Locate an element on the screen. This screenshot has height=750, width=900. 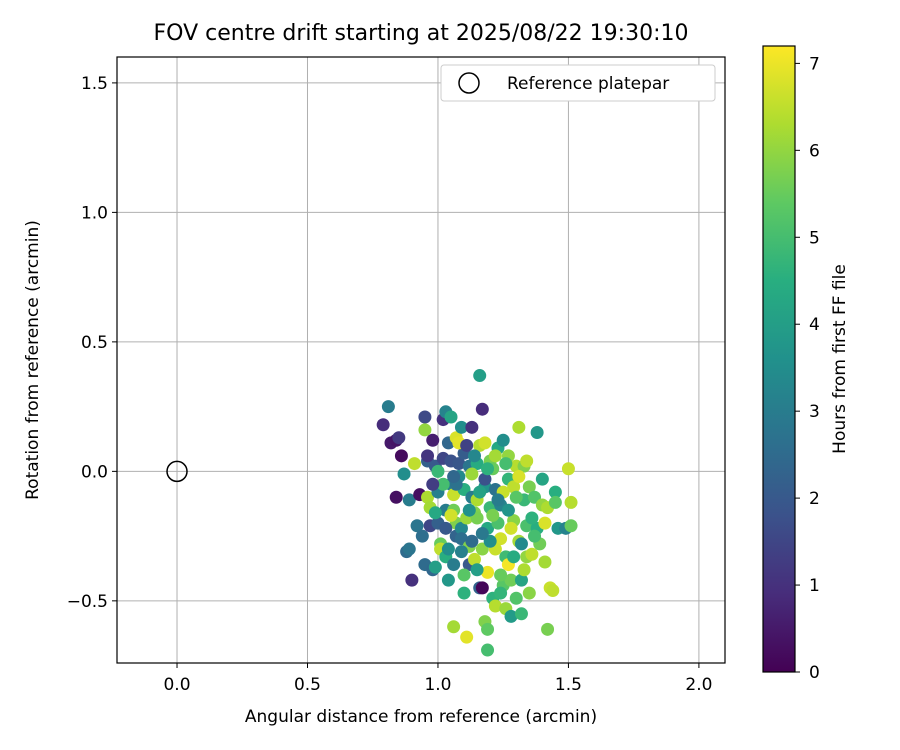
legend-label: Reference platepar is located at coordinates (588, 84).